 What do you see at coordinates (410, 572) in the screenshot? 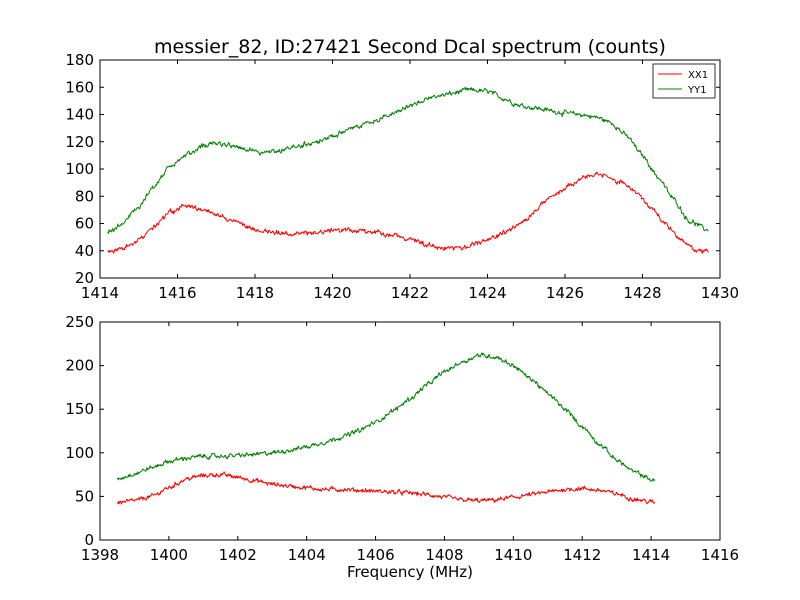
I see `bottom-x-axis-label: Frequency (MHz)` at bounding box center [410, 572].